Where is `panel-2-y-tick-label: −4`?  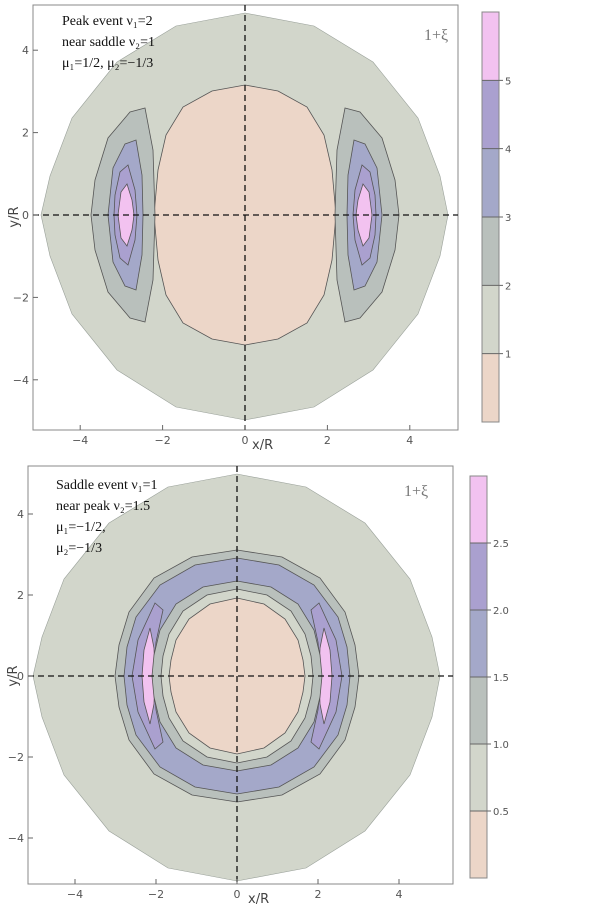 panel-2-y-tick-label: −4 is located at coordinates (16, 838).